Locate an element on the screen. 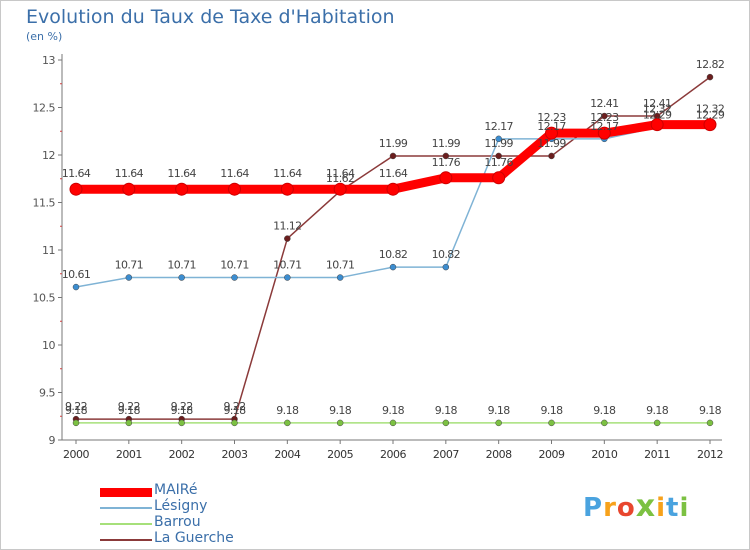 Image resolution: width=750 pixels, height=550 pixels. y-tick-label: 11.5 is located at coordinates (44, 203).